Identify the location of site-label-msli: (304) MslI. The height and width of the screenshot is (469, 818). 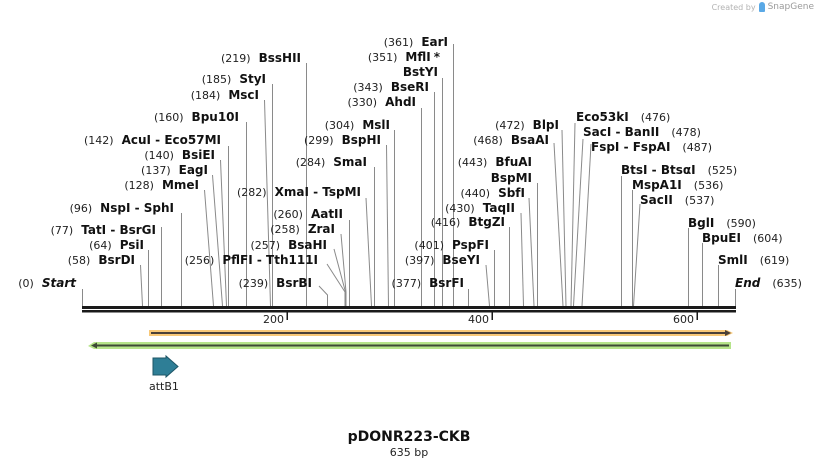
(357, 124).